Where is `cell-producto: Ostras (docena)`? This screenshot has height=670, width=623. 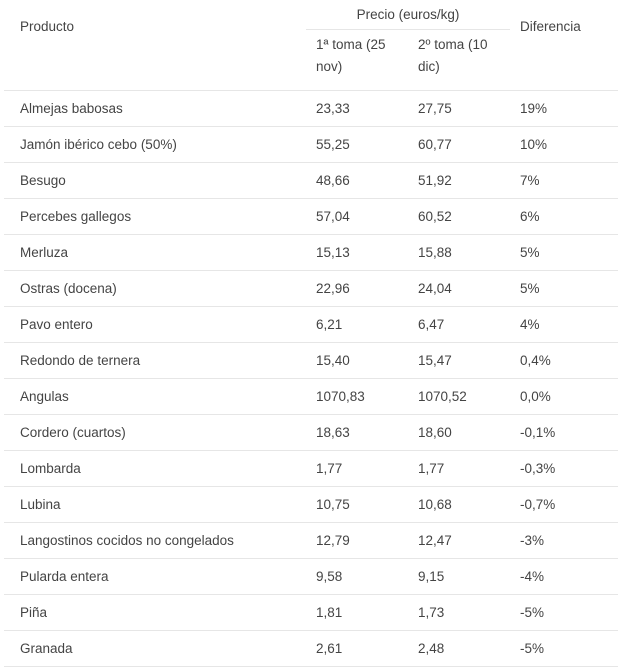
cell-producto: Ostras (docena) is located at coordinates (155, 288).